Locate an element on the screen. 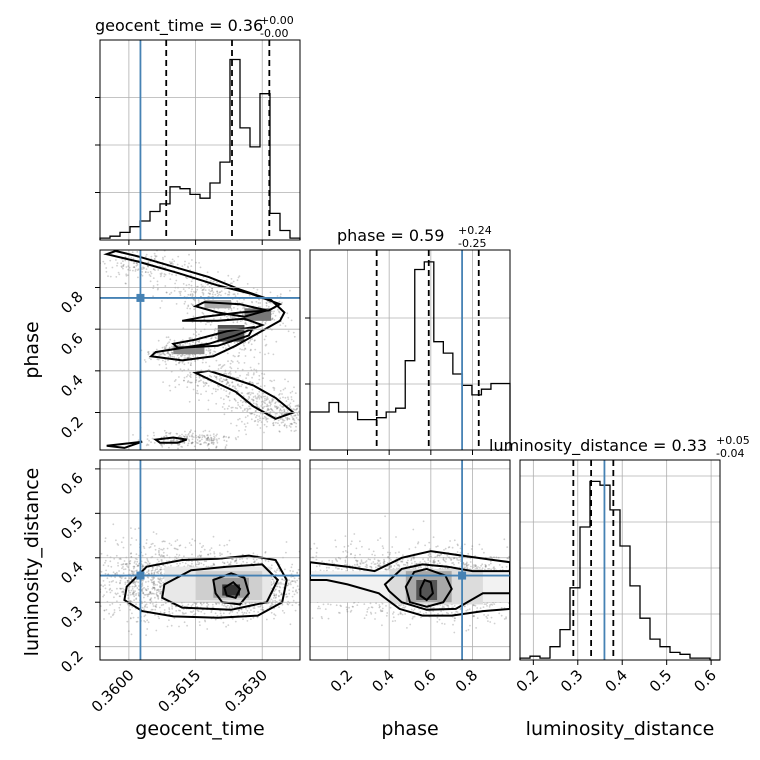 This screenshot has height=760, width=760. phase-vs-geocent-time-frame is located at coordinates (200, 350).